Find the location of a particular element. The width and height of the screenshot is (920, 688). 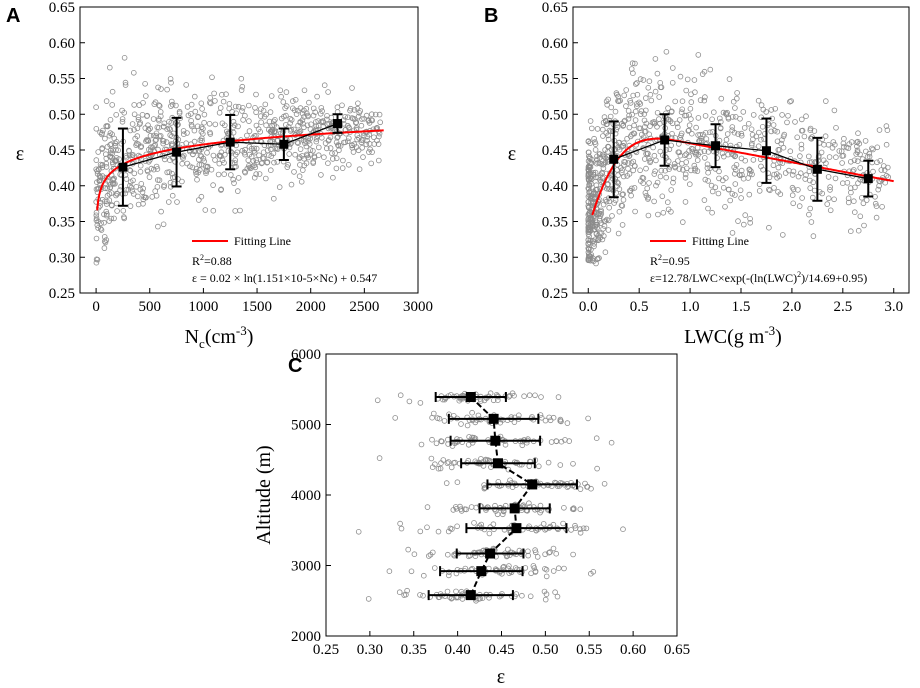

panel-b-ytick-label: 0.55 is located at coordinates (555, 80).